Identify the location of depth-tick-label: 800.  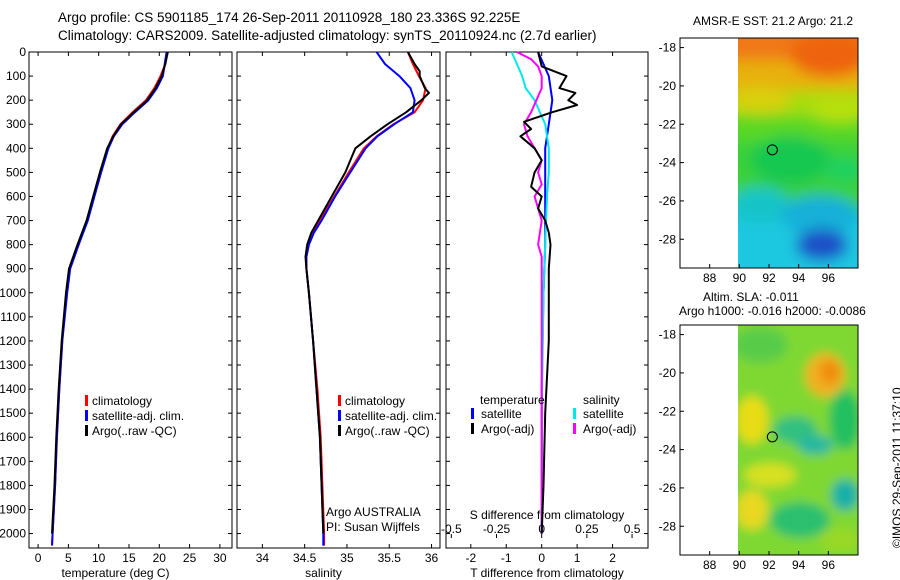
(16, 245).